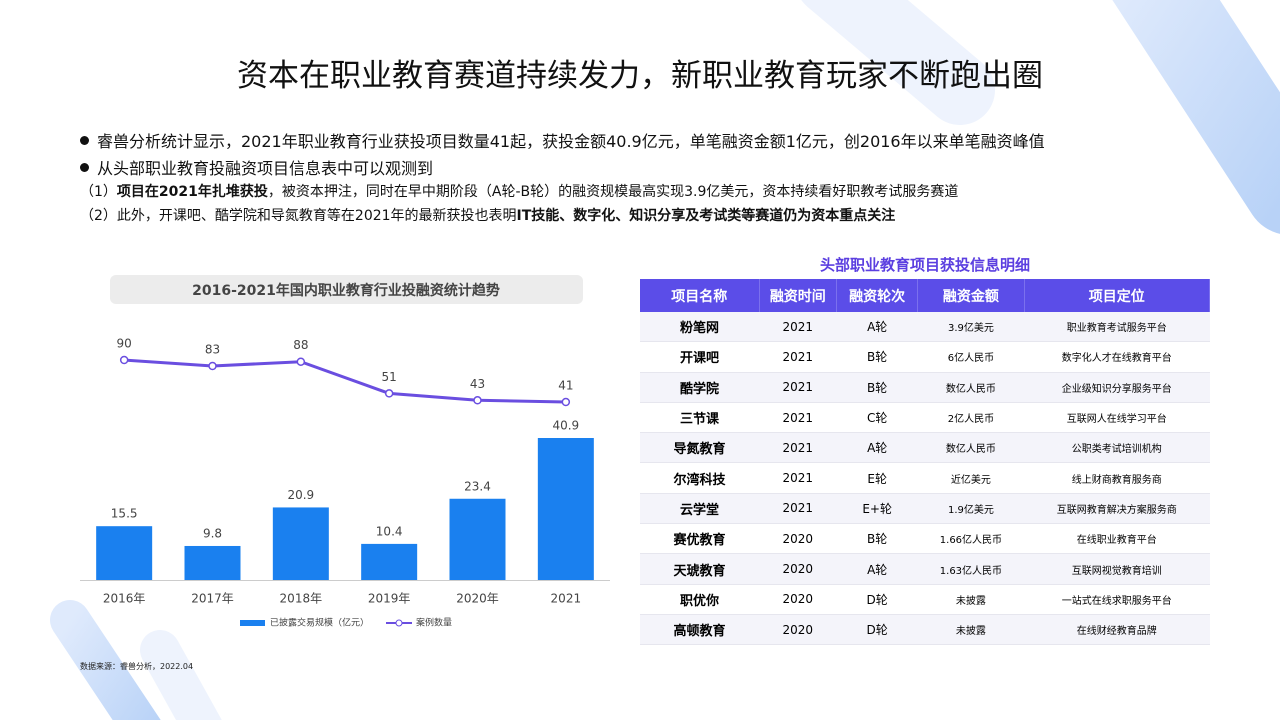 This screenshot has height=720, width=1280. What do you see at coordinates (137, 666) in the screenshot?
I see `source: 数据来源：睿兽分析，2022.04` at bounding box center [137, 666].